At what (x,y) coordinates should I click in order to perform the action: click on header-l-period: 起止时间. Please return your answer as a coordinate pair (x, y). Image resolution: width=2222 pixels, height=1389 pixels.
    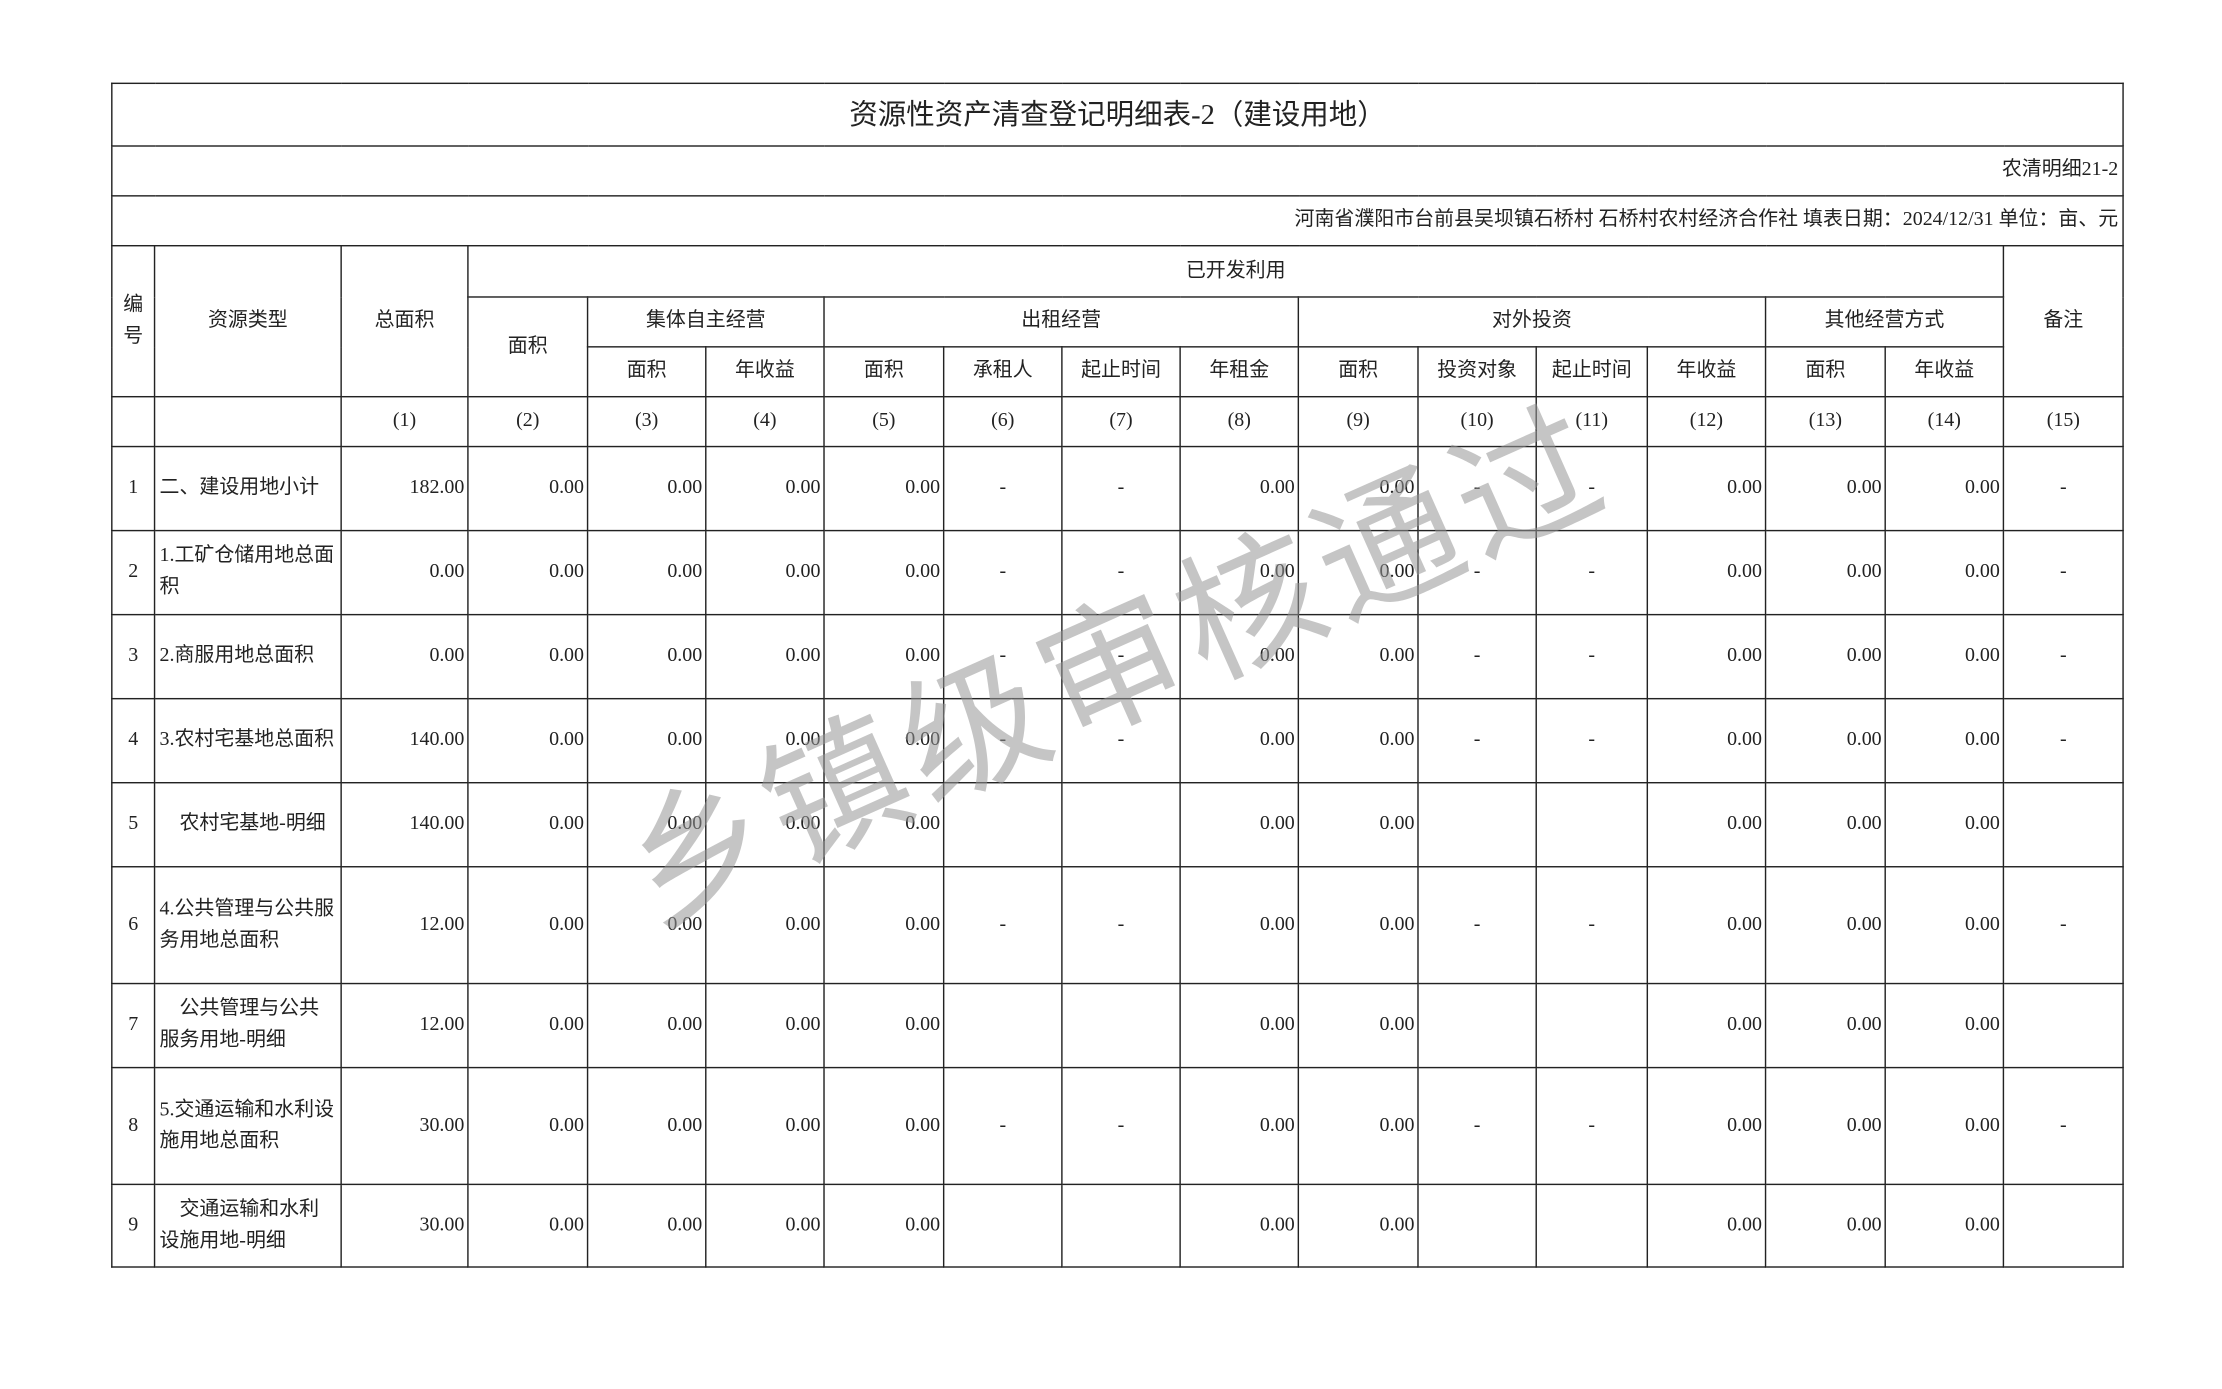
    Looking at the image, I should click on (1121, 372).